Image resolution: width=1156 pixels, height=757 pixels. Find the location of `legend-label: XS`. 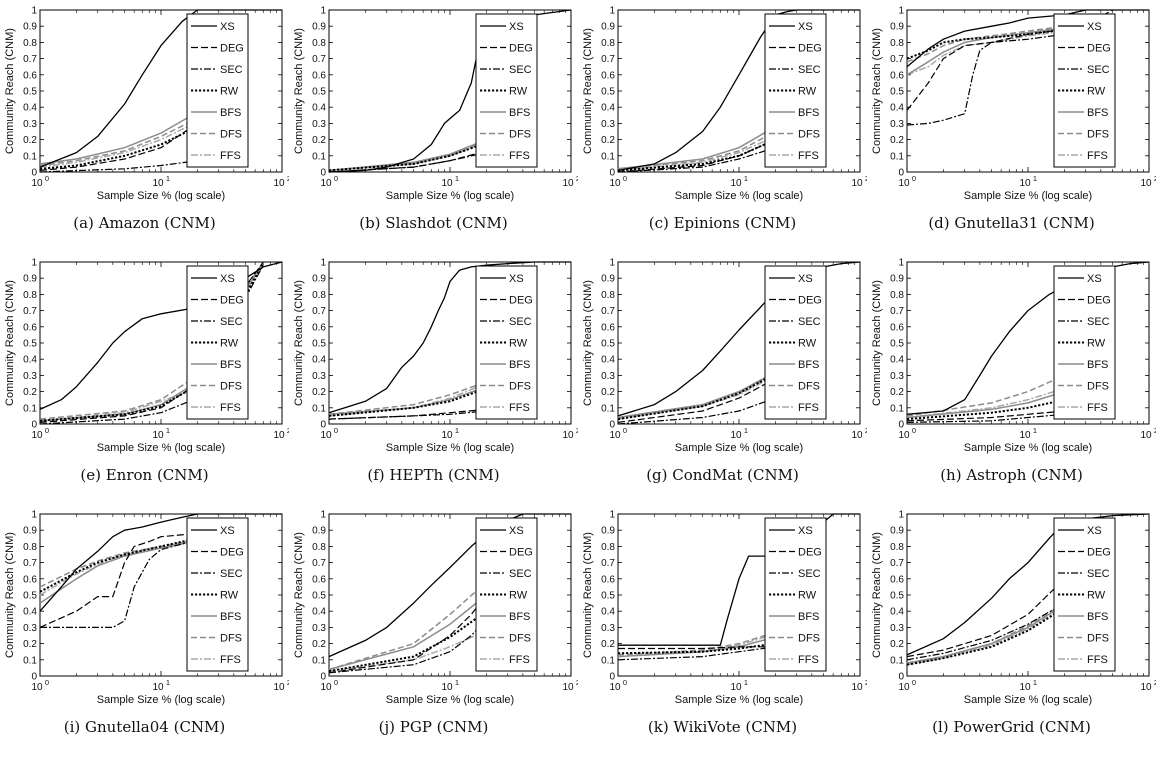

legend-label: XS is located at coordinates (227, 27).